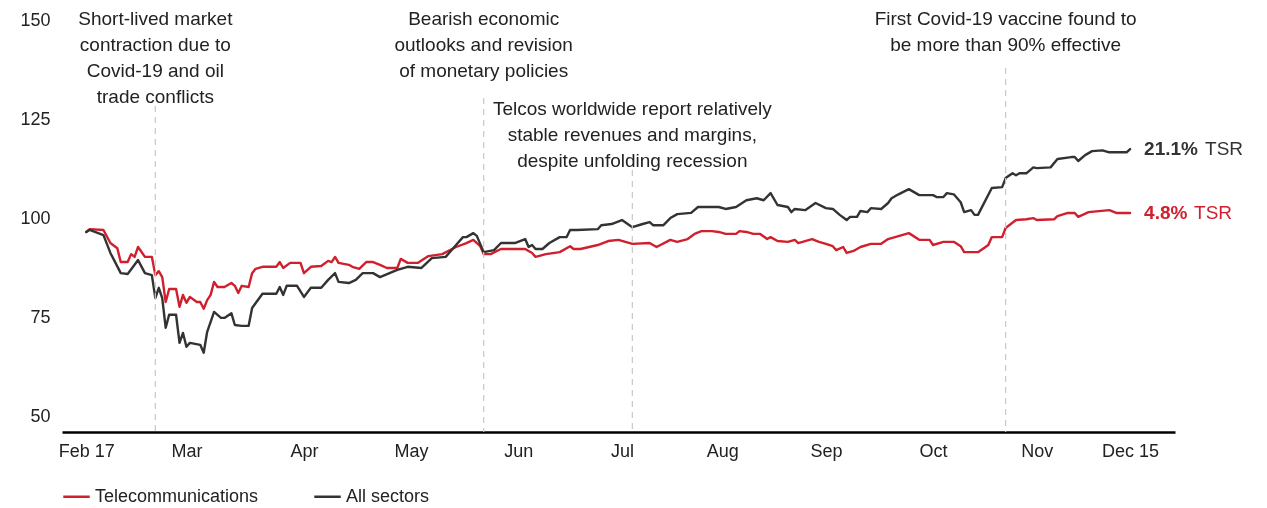 This screenshot has width=1267, height=508. Describe the element at coordinates (156, 57) in the screenshot. I see `ref-line-label: Short-lived market contraction due to Covid-19 and oil trade conflicts` at that location.